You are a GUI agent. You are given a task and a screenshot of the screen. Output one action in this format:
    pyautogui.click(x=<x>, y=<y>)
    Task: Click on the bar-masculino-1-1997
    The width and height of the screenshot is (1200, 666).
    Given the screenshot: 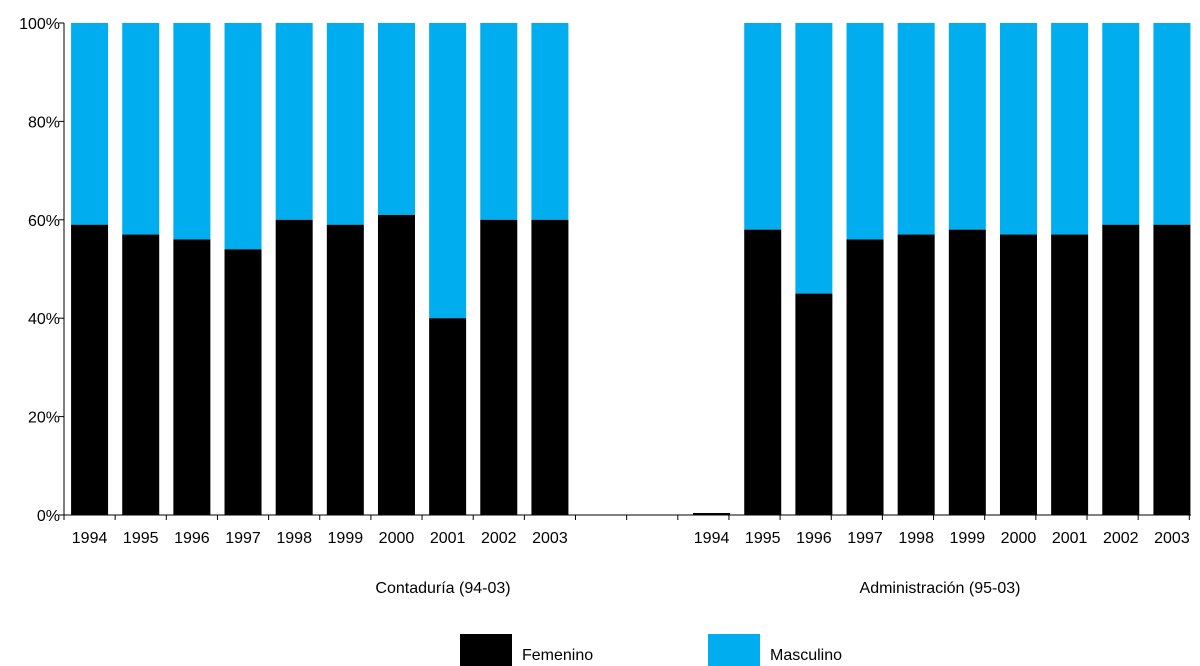 What is the action you would take?
    pyautogui.click(x=243, y=136)
    